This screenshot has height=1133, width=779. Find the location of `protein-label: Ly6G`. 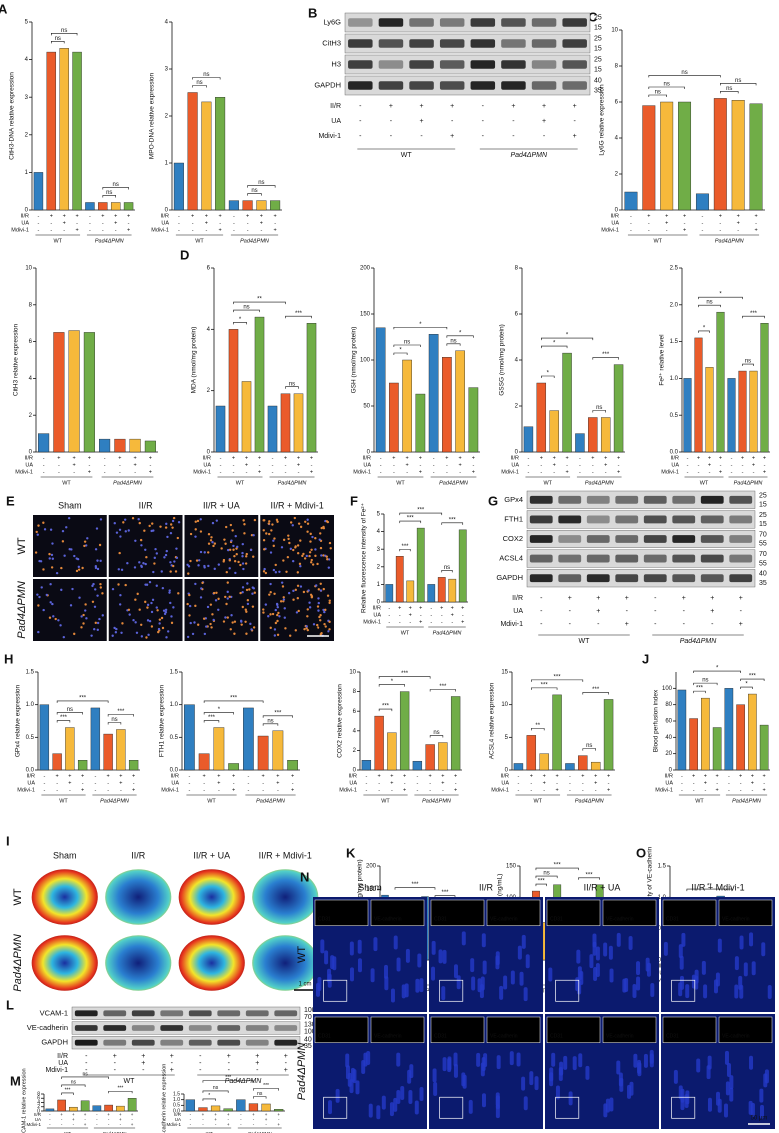

protein-label: Ly6G is located at coordinates (332, 21).